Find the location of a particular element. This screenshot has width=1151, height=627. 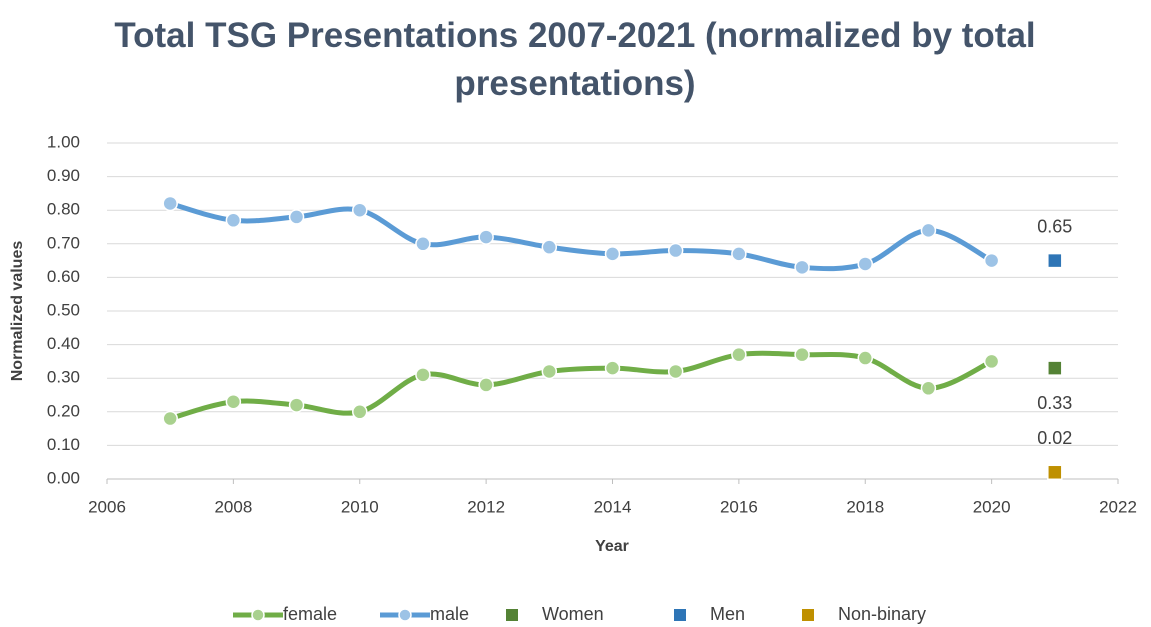

y-tick-label: 1.00 is located at coordinates (63, 141).